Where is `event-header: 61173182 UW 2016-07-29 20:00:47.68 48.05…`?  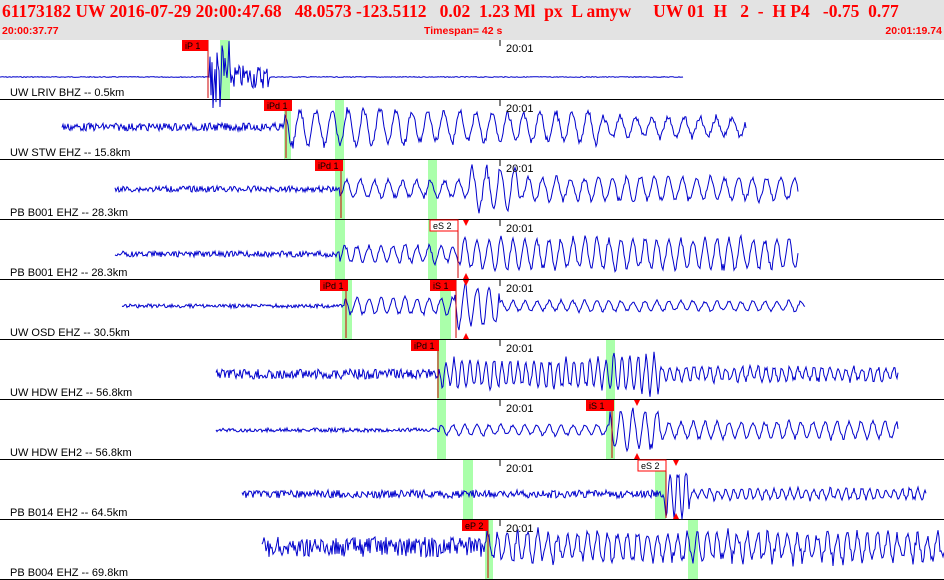
event-header: 61173182 UW 2016-07-29 20:00:47.68 48.05… is located at coordinates (472, 20).